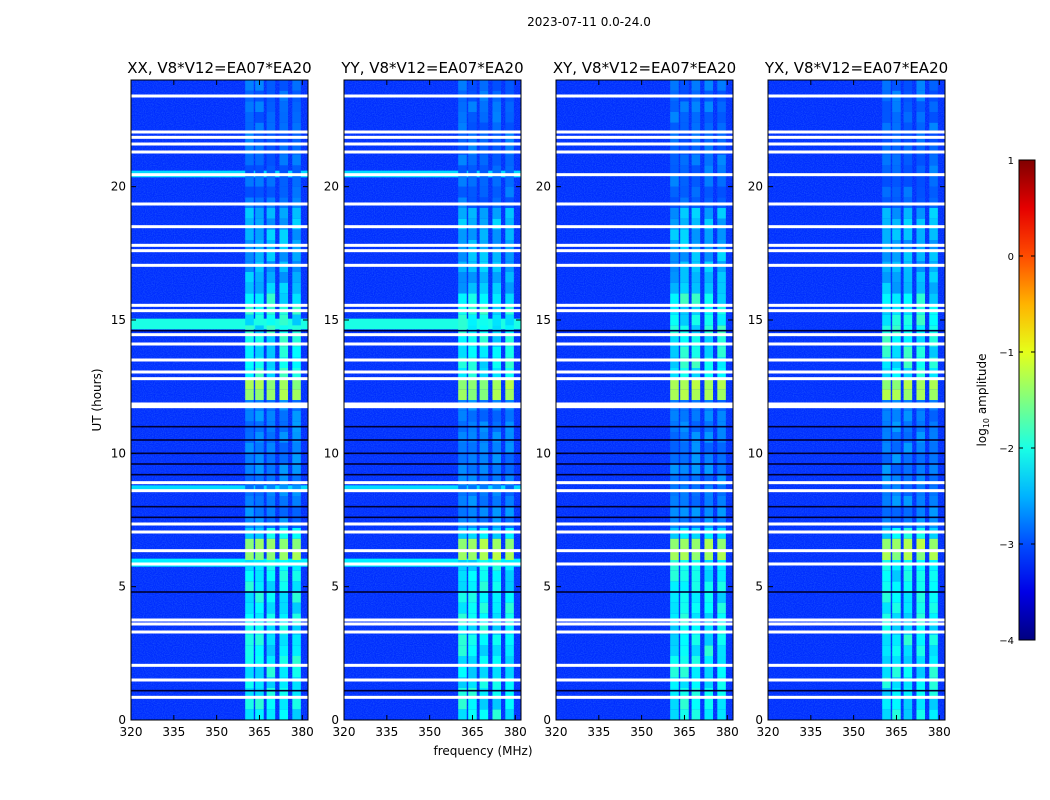  What do you see at coordinates (543, 320) in the screenshot?
I see `y-tick-label: 15` at bounding box center [543, 320].